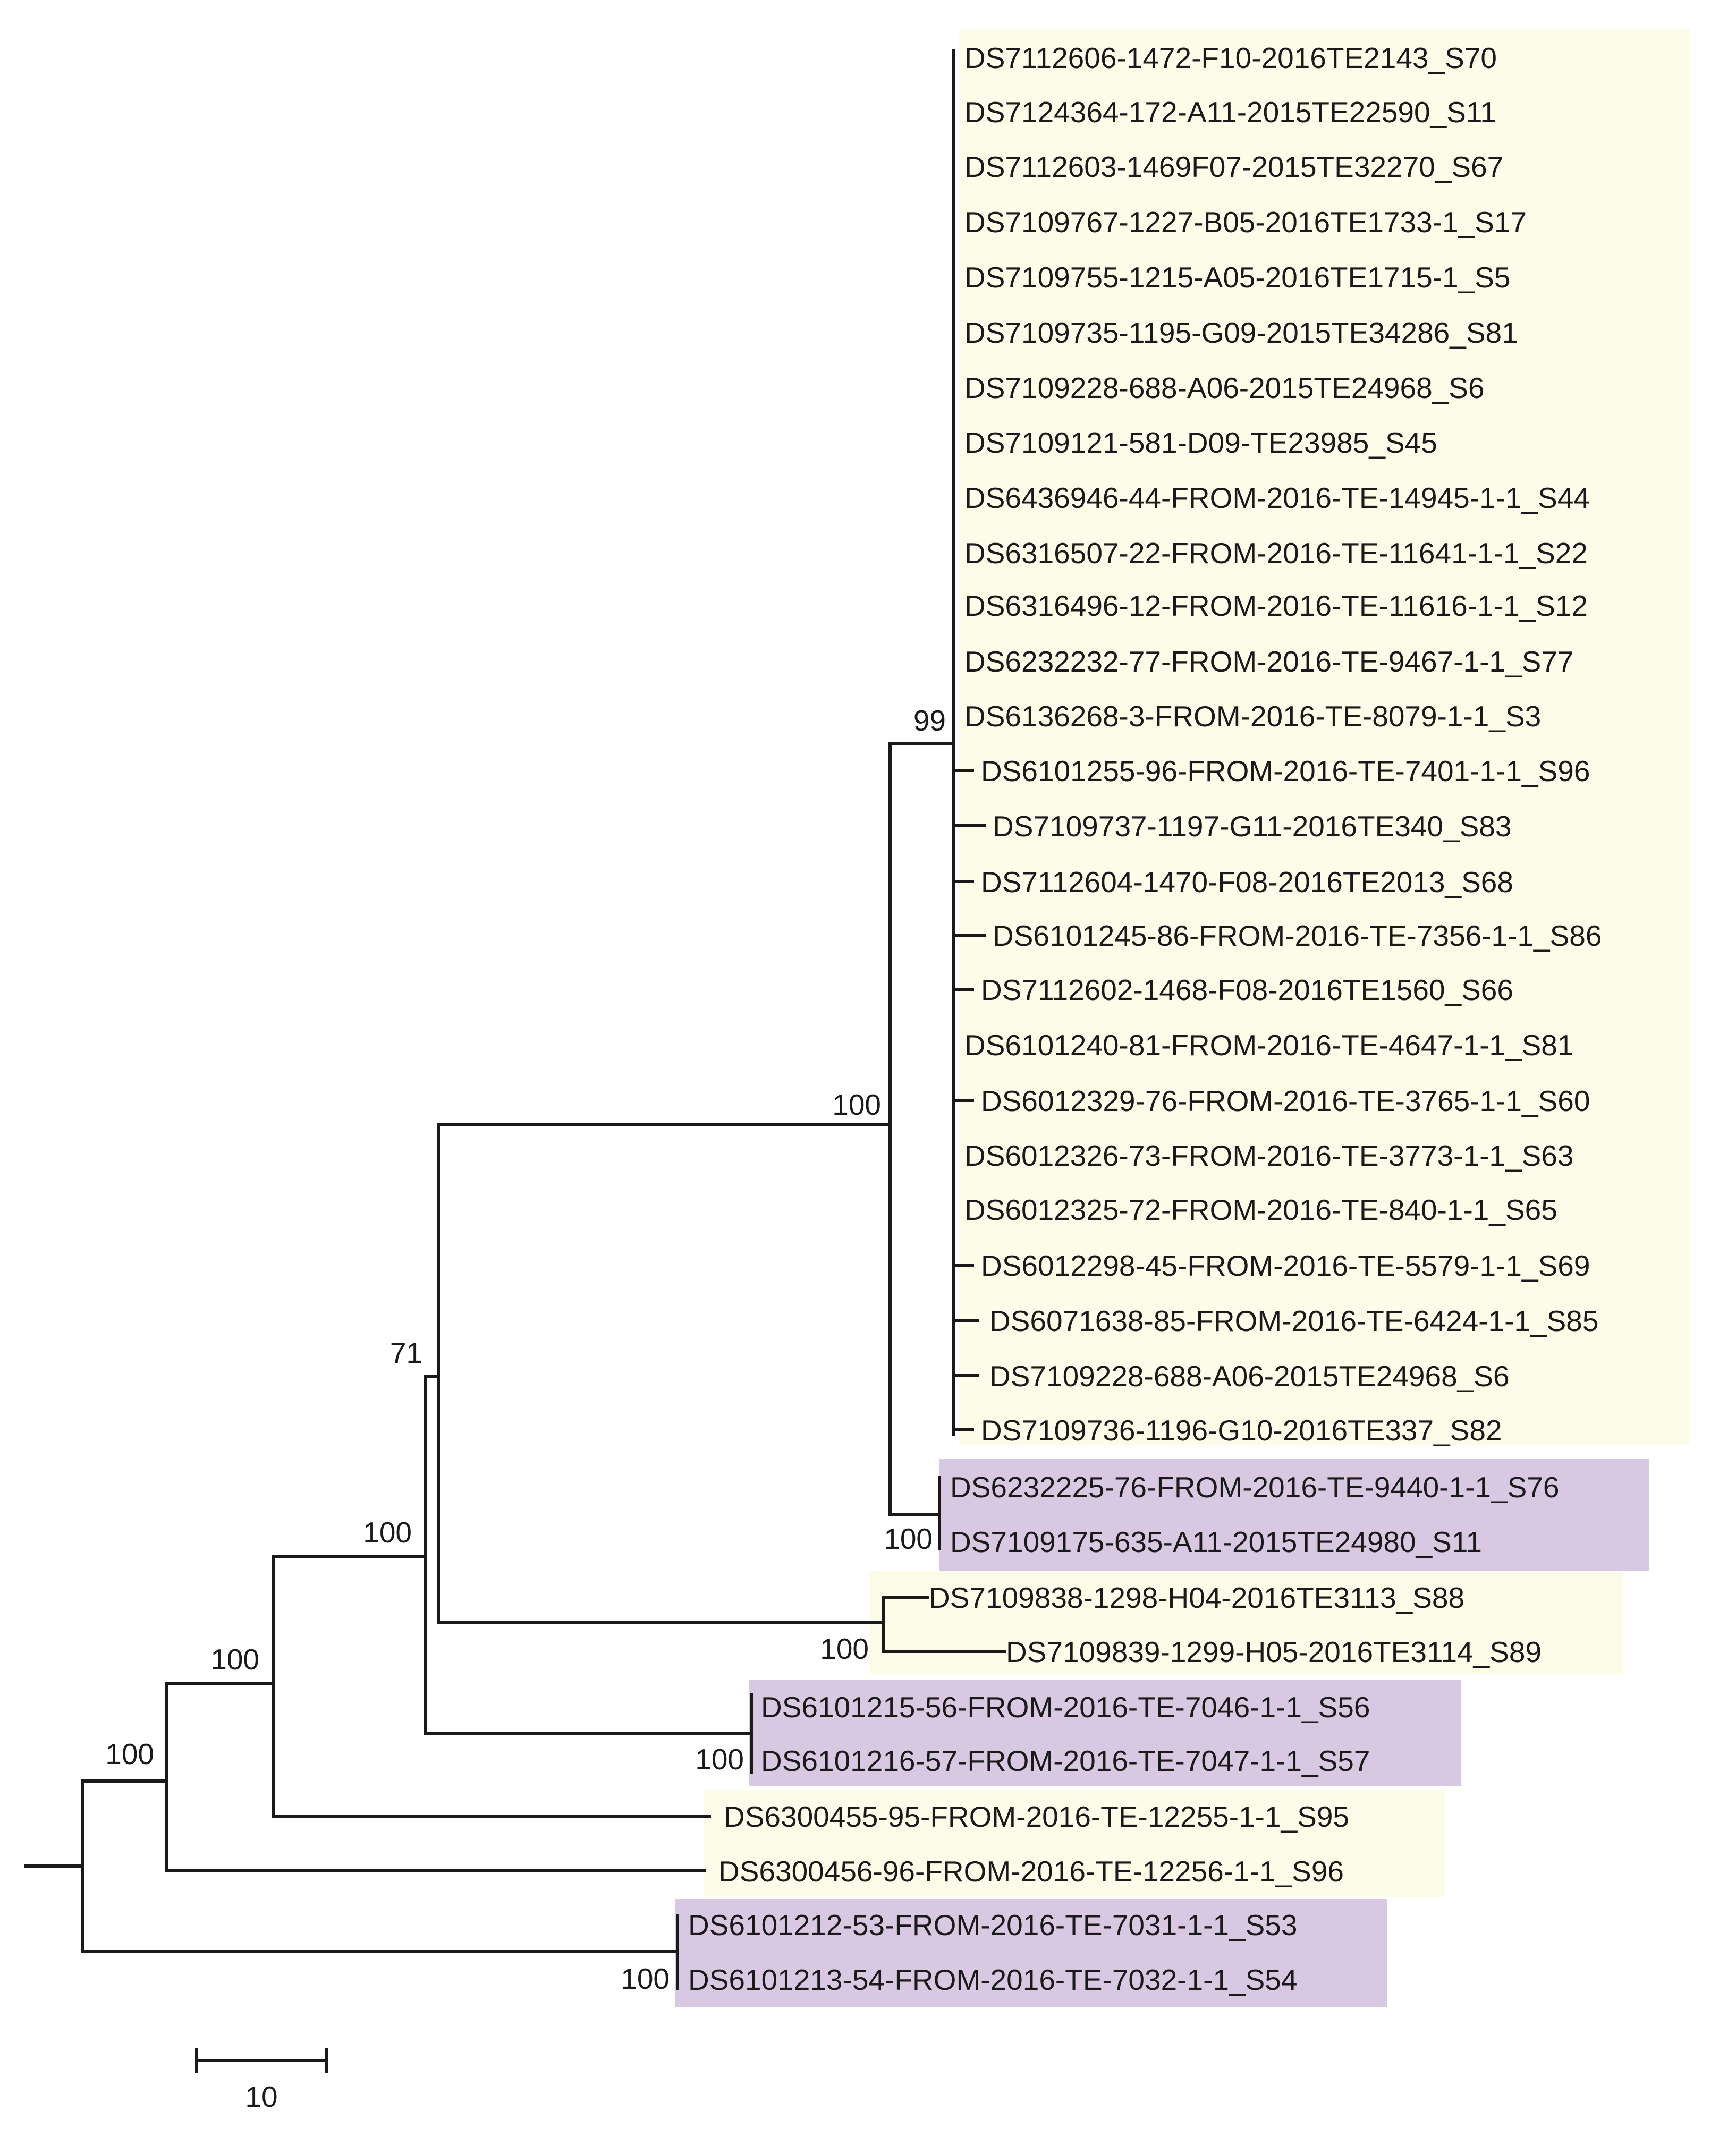 This screenshot has width=1736, height=2145. What do you see at coordinates (1216, 1541) in the screenshot?
I see `leaf-label: DS7109175-635-A11-2015TE24980_S11` at bounding box center [1216, 1541].